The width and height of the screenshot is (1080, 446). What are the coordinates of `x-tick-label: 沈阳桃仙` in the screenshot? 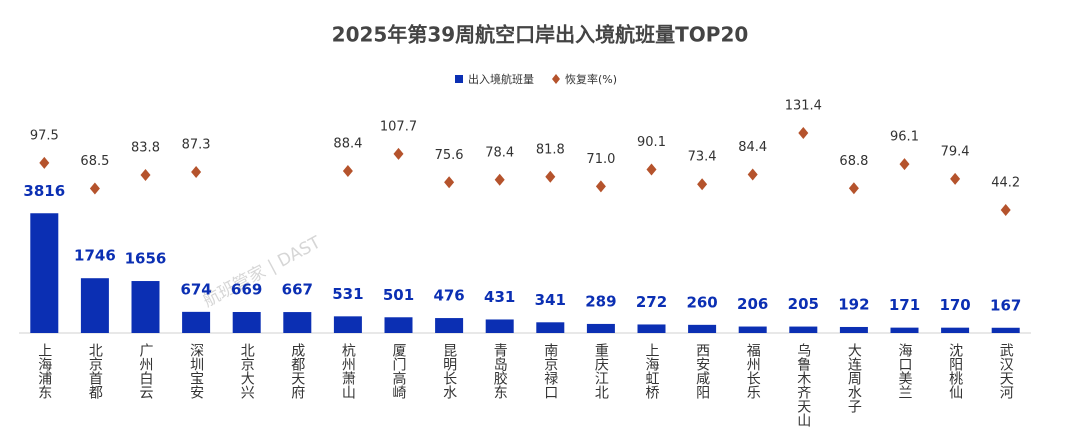 It's located at (955, 371).